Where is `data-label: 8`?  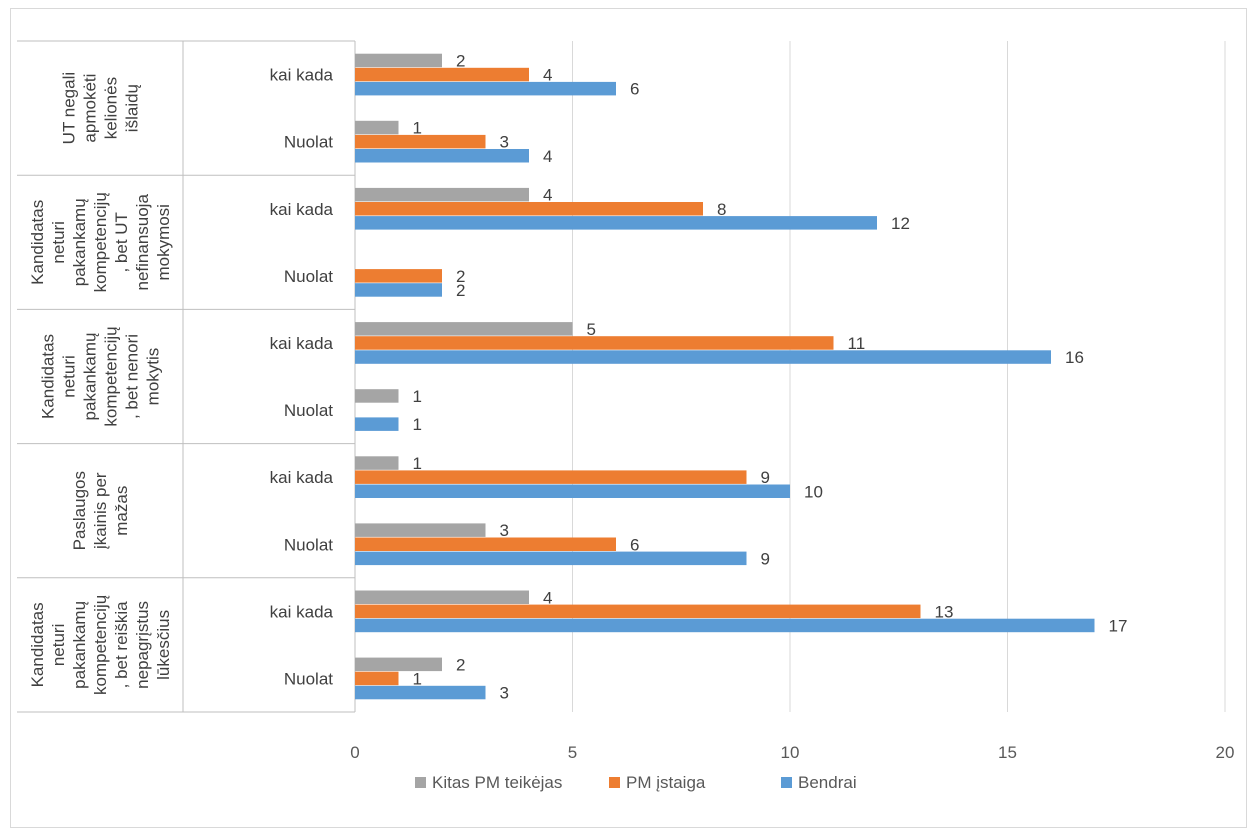
data-label: 8 is located at coordinates (721, 209).